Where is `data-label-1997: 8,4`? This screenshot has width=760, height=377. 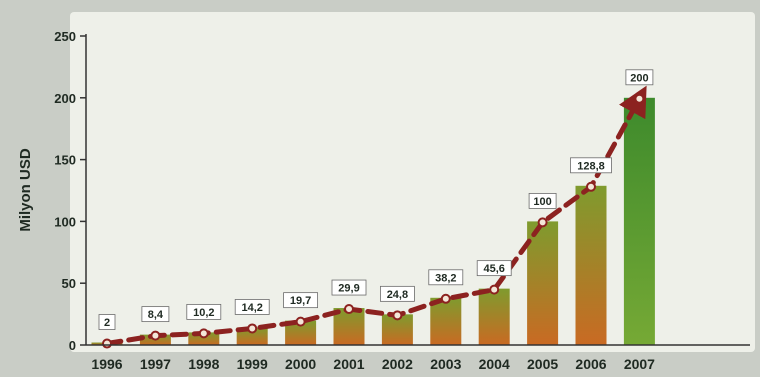
data-label-1997: 8,4 is located at coordinates (155, 314).